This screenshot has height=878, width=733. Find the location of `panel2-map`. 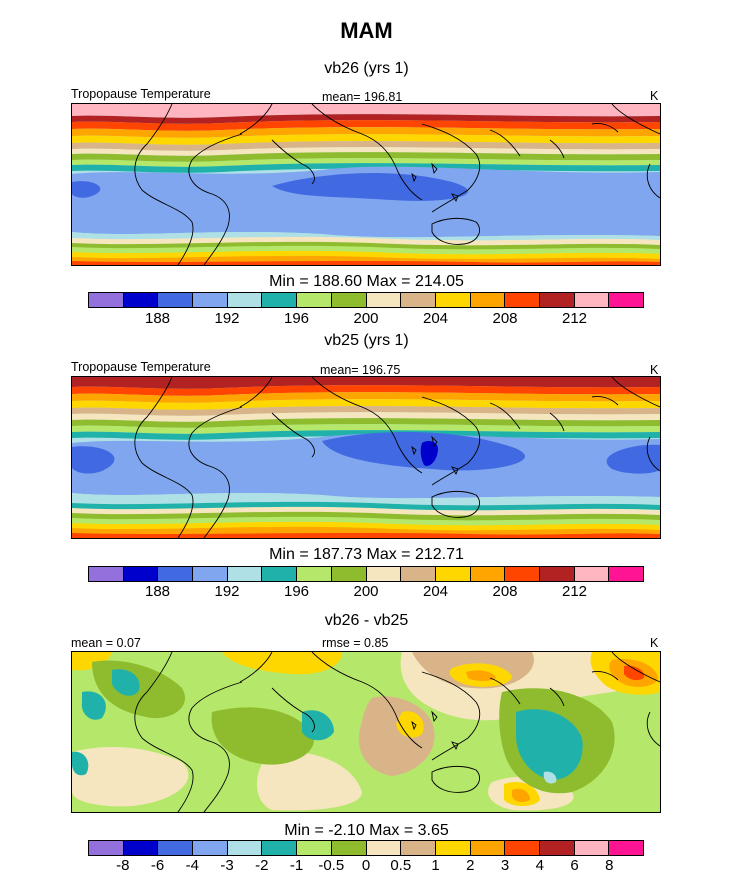

panel2-map is located at coordinates (366, 457).